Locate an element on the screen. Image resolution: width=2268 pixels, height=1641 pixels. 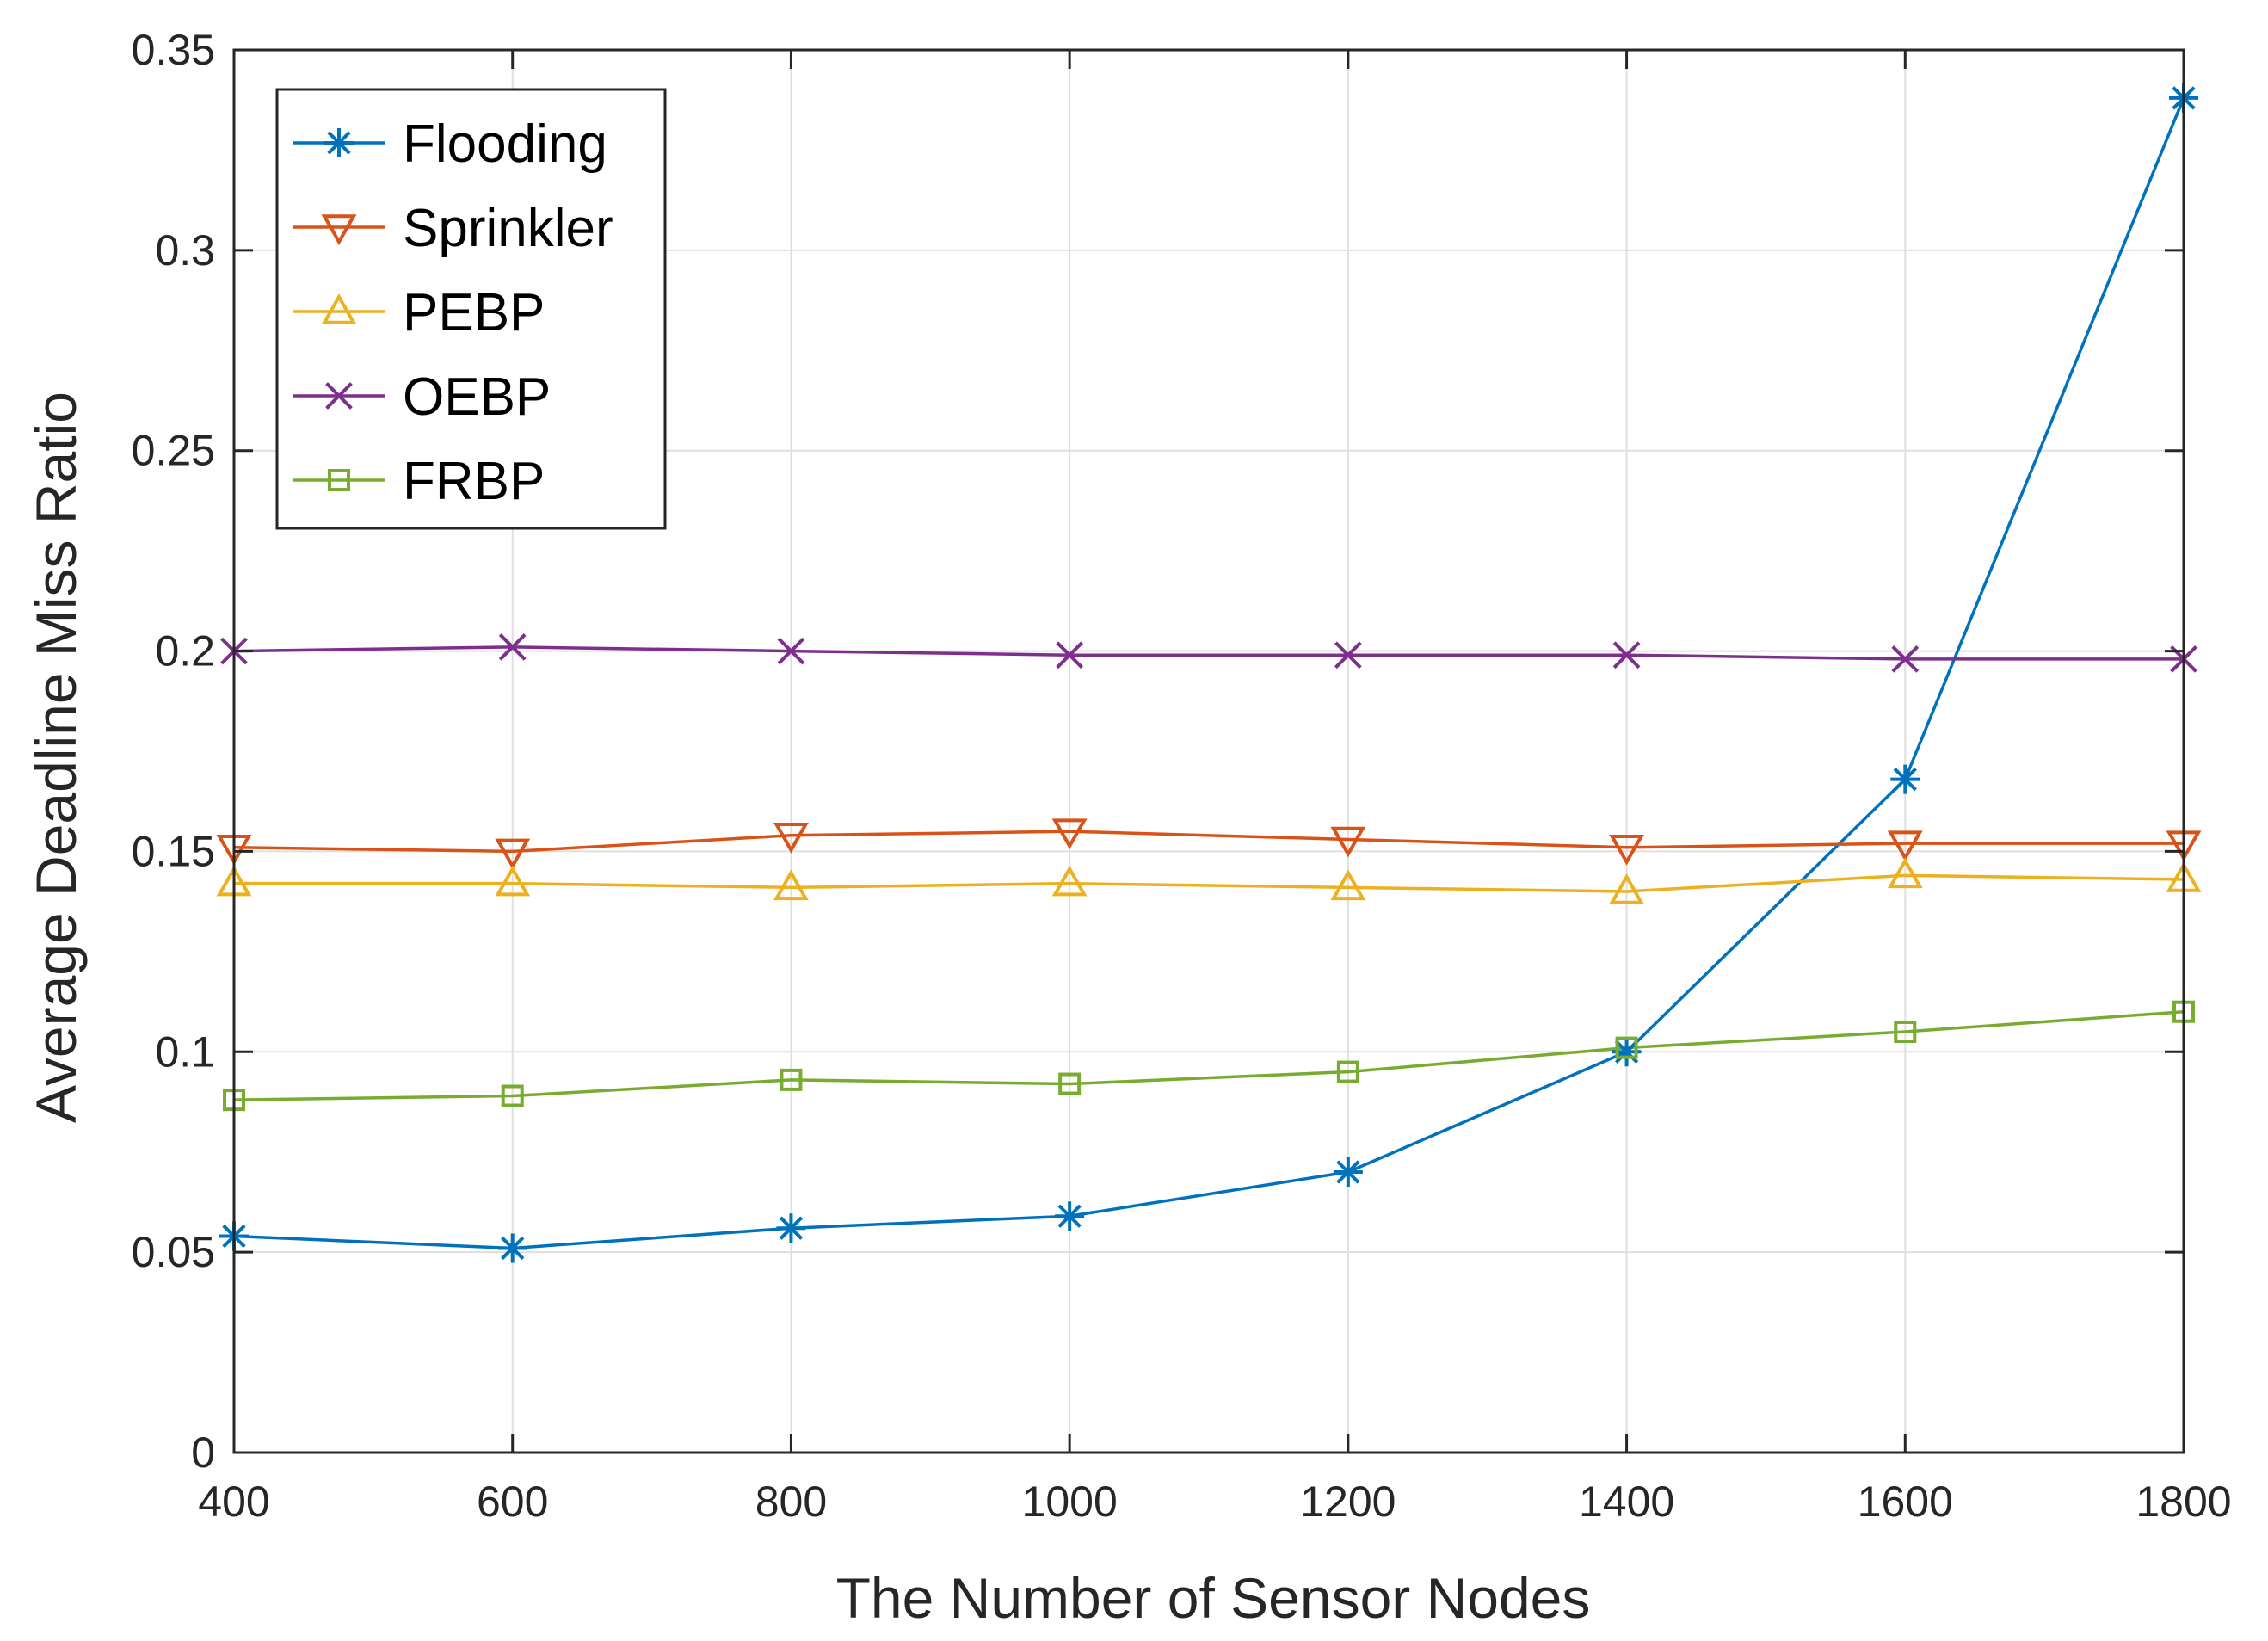
x-axis-label: The Number of Sensor Nodes is located at coordinates (1214, 1598).